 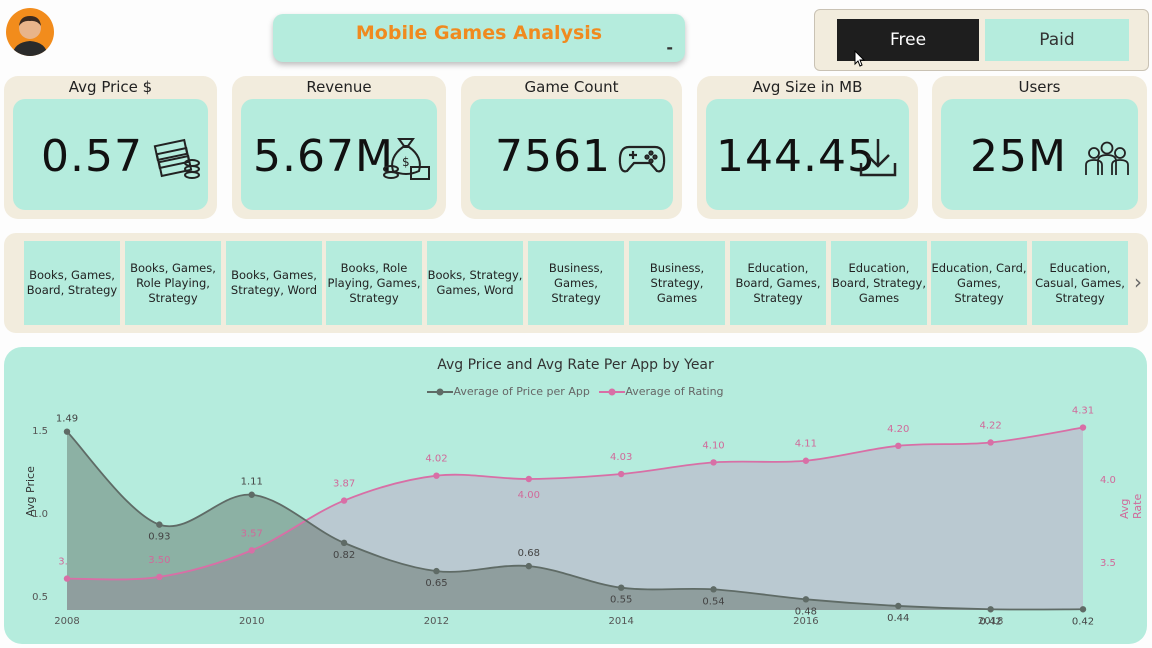 I want to click on kpi-title: Revenue, so click(x=339, y=87).